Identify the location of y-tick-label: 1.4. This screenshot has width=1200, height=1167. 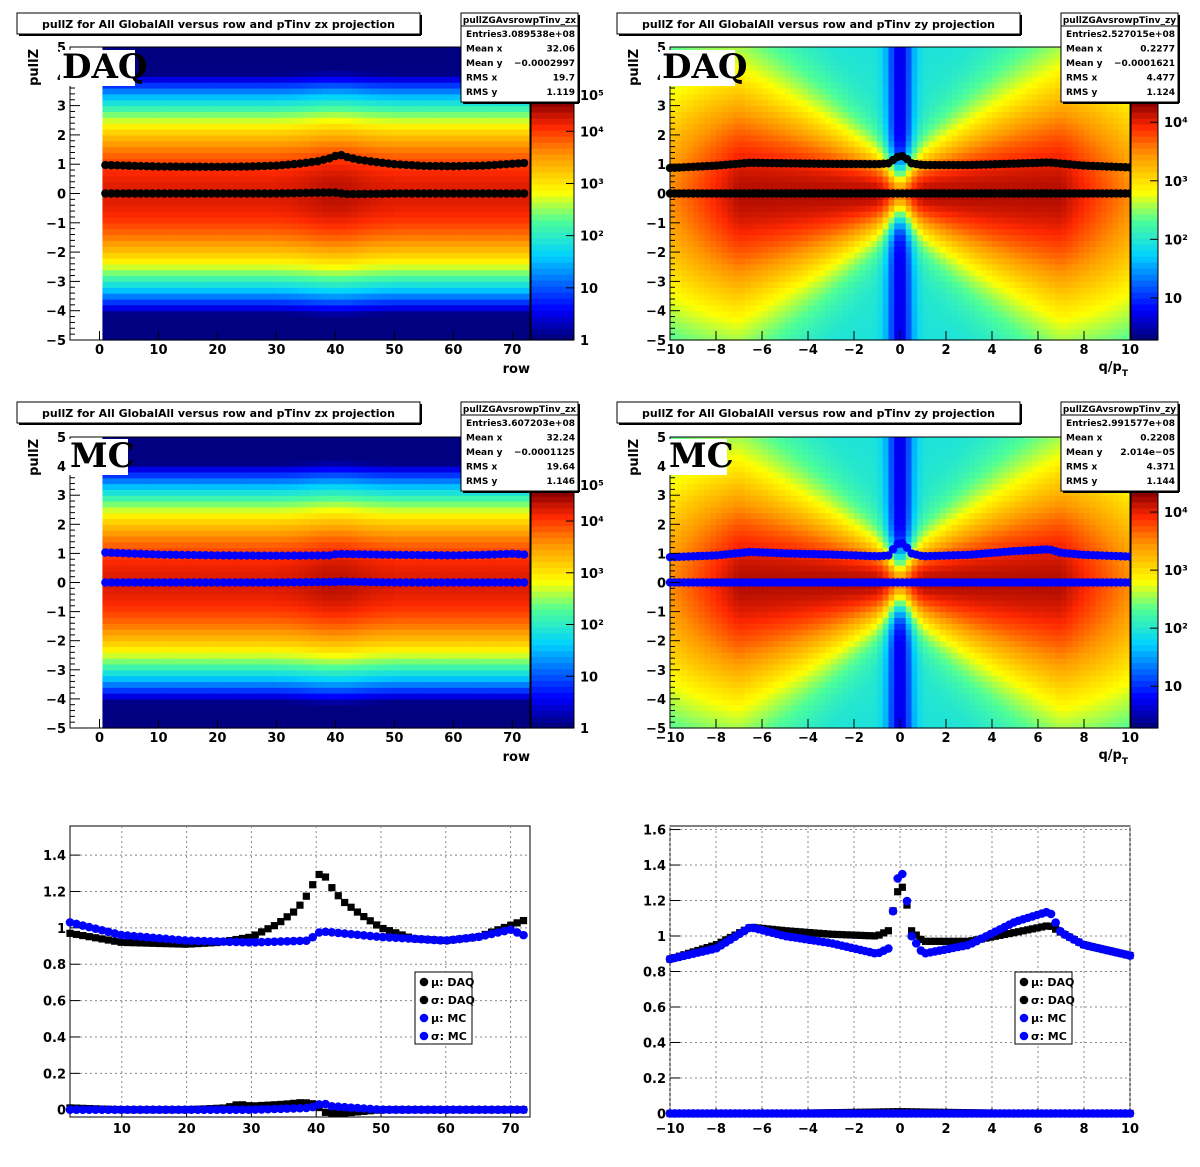
(54, 856).